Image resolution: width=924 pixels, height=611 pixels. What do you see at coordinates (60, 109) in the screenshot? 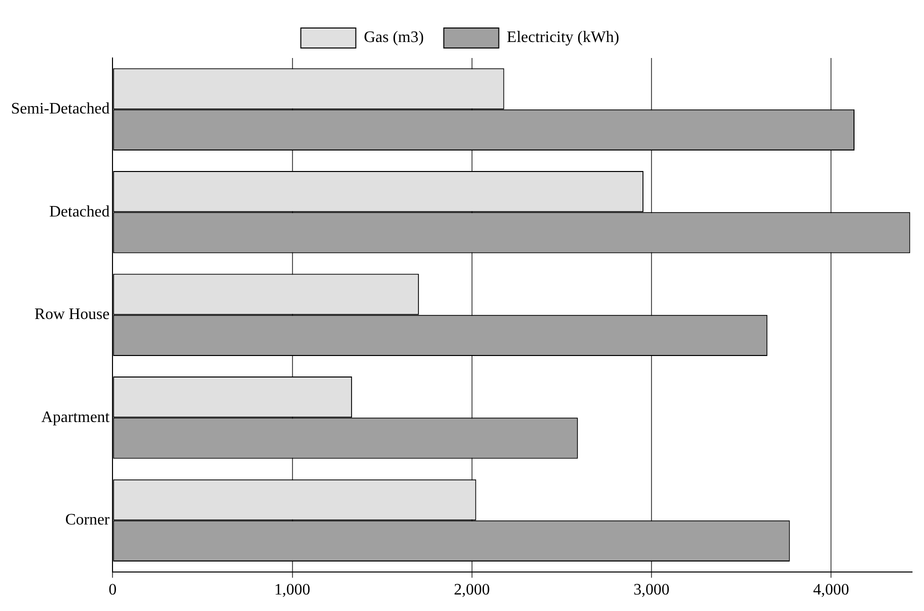
I see `y-tick-label: Semi-Detached` at bounding box center [60, 109].